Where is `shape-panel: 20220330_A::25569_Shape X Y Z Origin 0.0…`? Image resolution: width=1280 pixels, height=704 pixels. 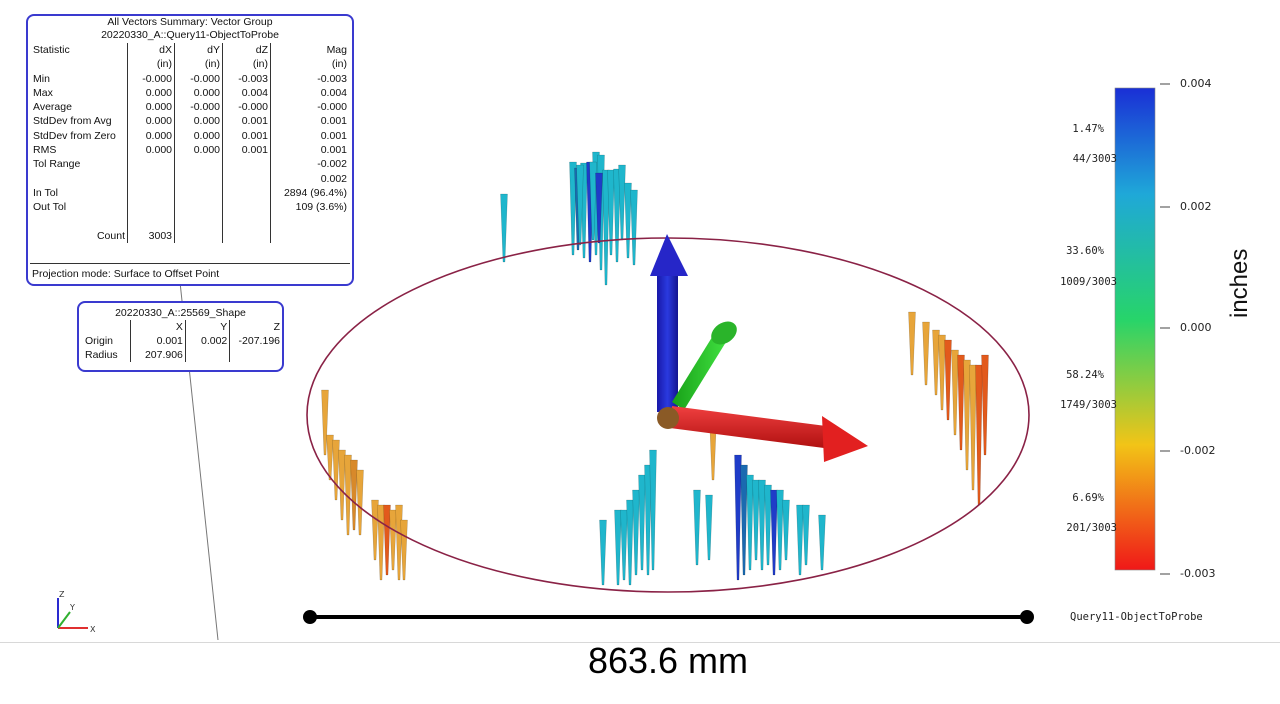 shape-panel: 20220330_A::25569_Shape X Y Z Origin 0.0… is located at coordinates (180, 336).